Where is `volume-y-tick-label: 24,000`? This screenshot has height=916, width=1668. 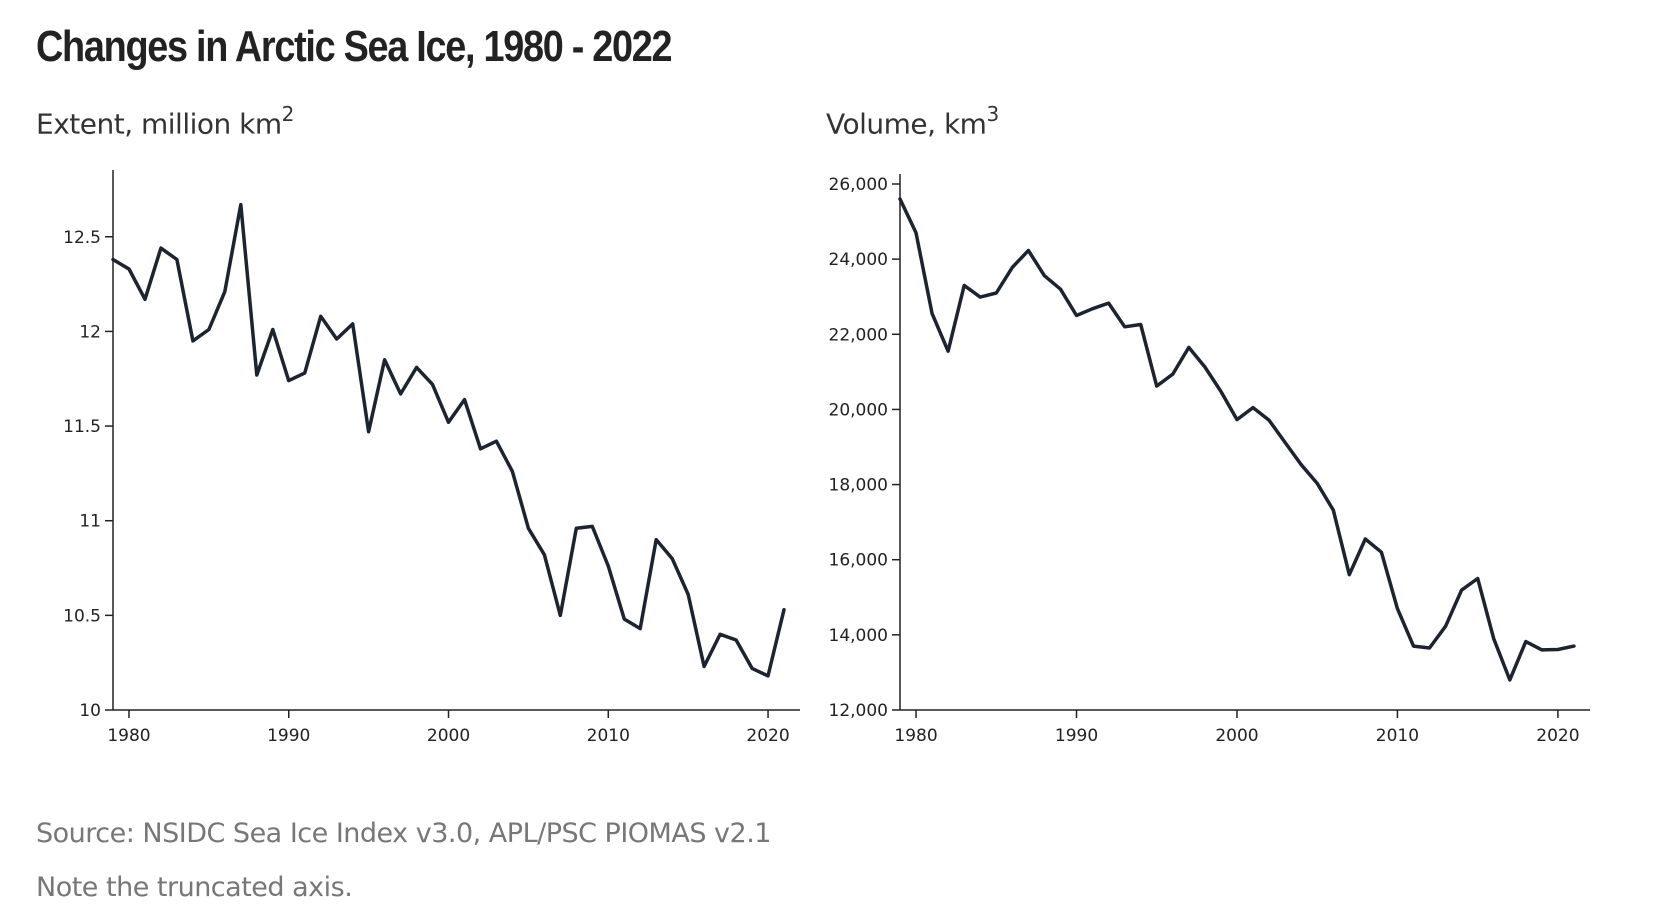 volume-y-tick-label: 24,000 is located at coordinates (858, 260).